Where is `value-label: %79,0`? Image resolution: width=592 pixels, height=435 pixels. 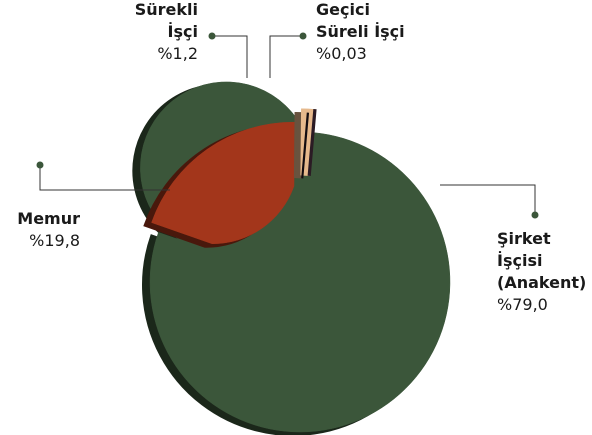 value-label: %79,0 is located at coordinates (522, 304).